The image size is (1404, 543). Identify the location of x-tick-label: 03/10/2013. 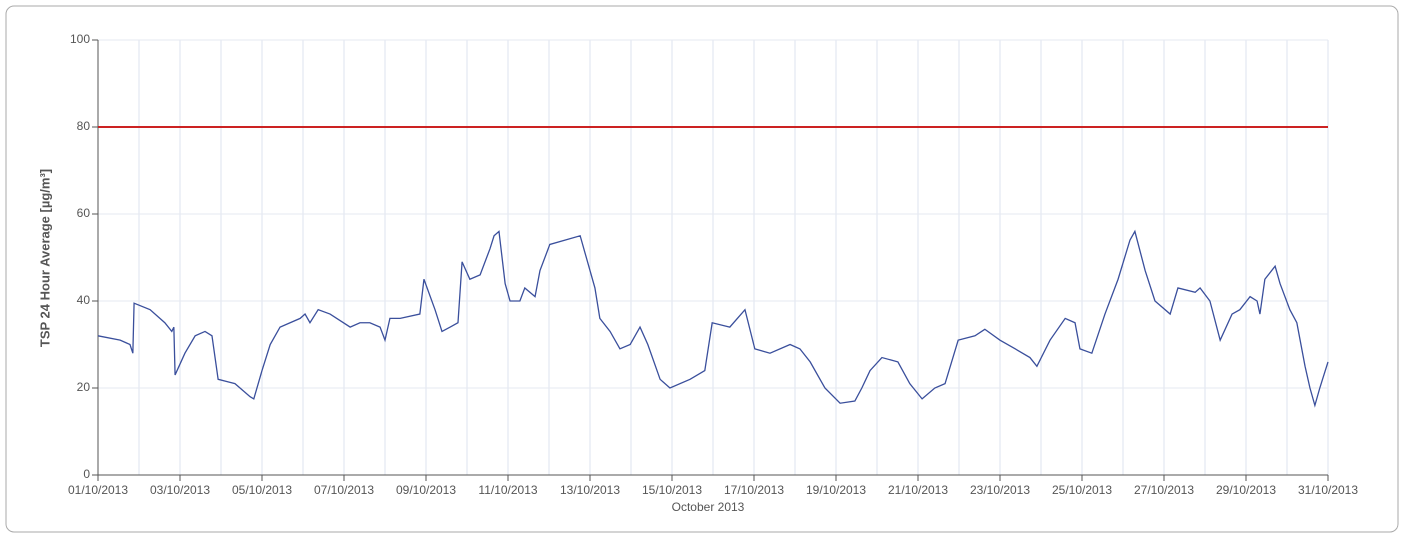
(180, 490).